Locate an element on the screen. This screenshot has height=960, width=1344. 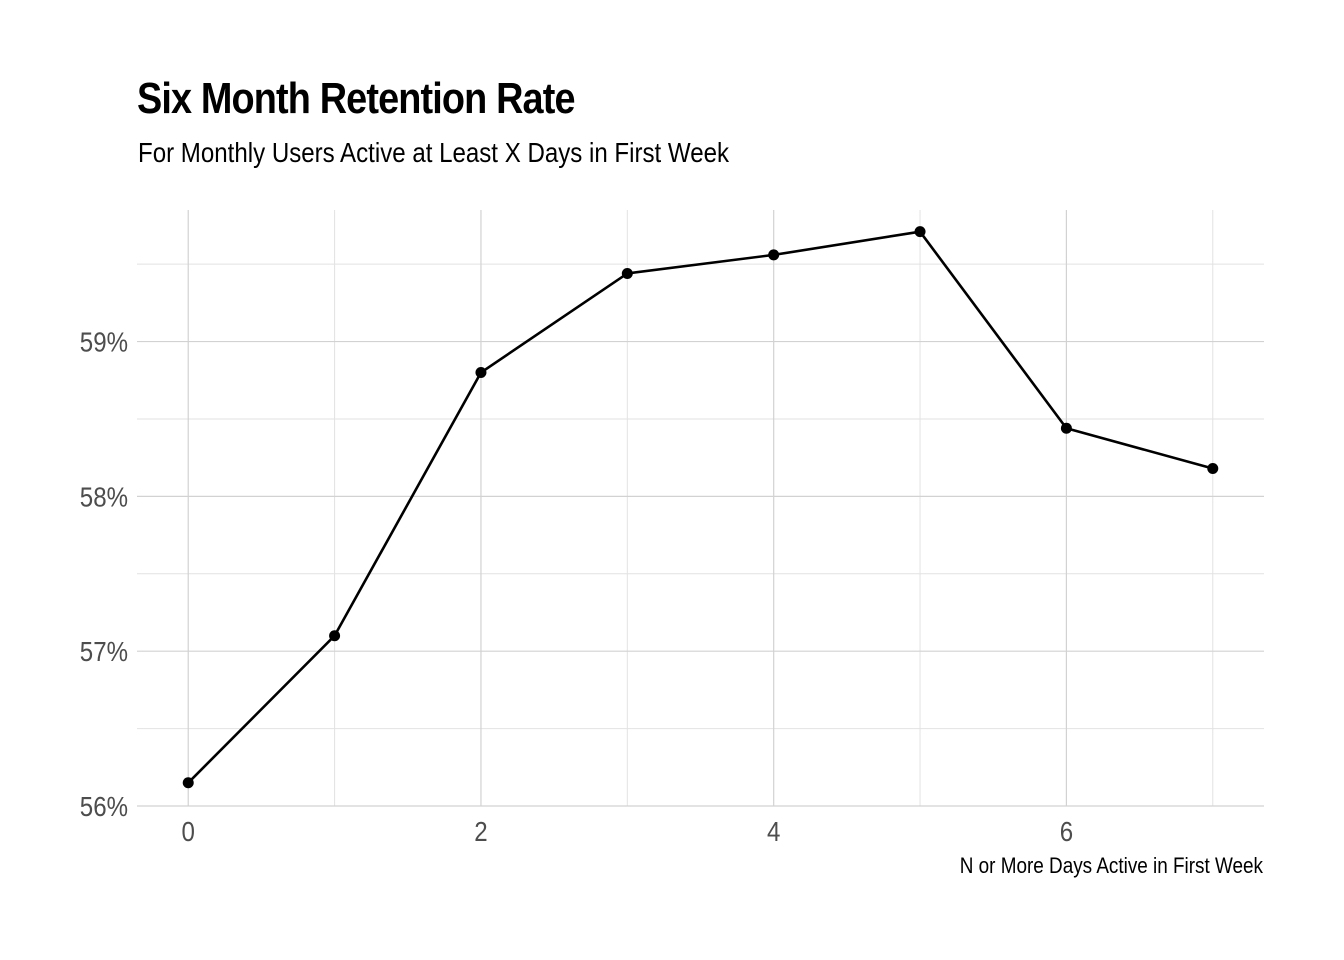
y-tick-label: 56% is located at coordinates (104, 806).